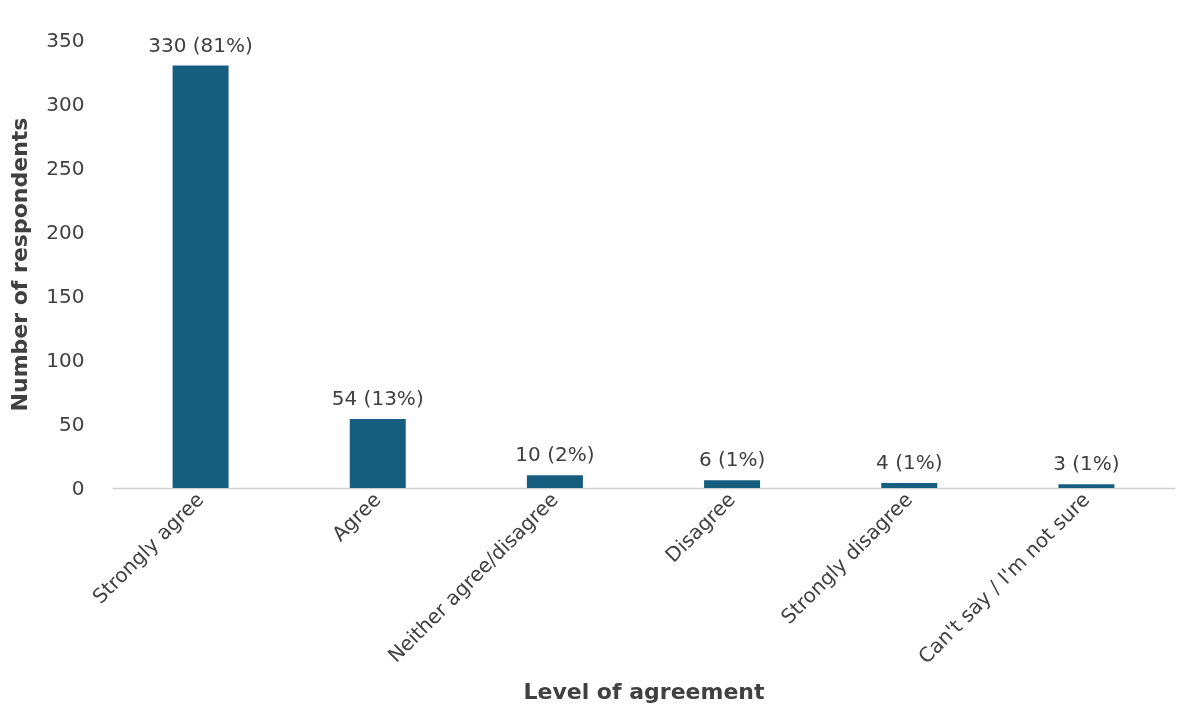 This screenshot has width=1179, height=711. I want to click on data-label: 330 (81%), so click(200, 44).